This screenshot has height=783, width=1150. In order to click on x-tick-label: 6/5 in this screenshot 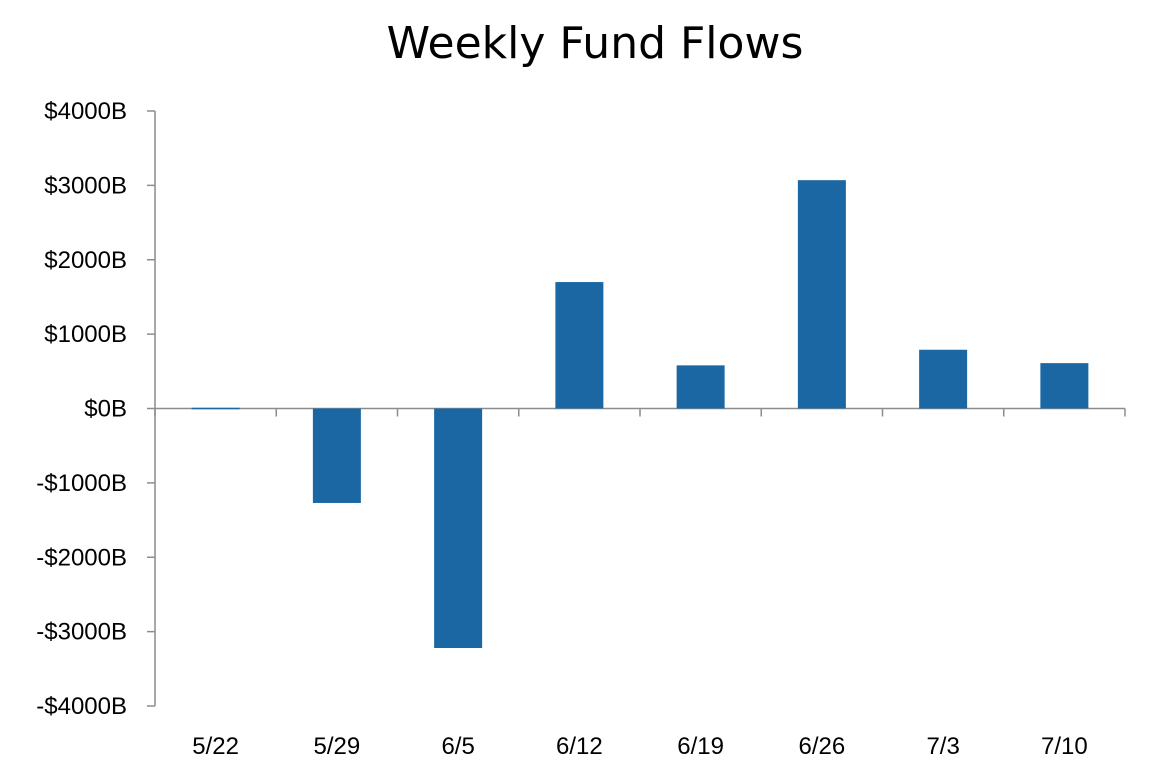, I will do `click(457, 746)`.